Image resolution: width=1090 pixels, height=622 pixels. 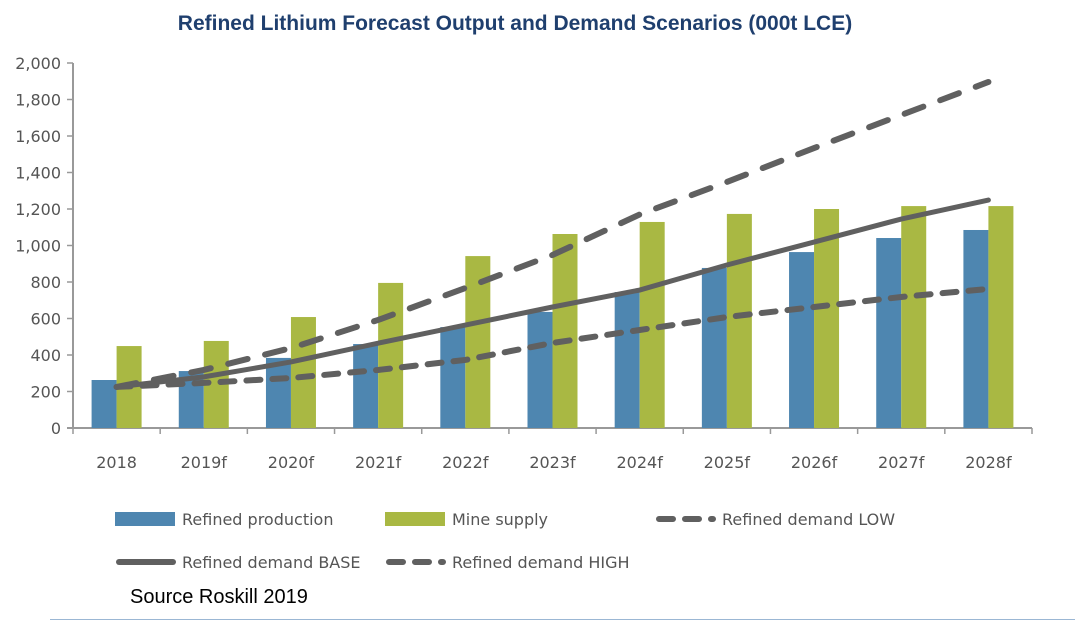 What do you see at coordinates (271, 562) in the screenshot?
I see `legend-refined-demand-base-label: Refined demand BASE` at bounding box center [271, 562].